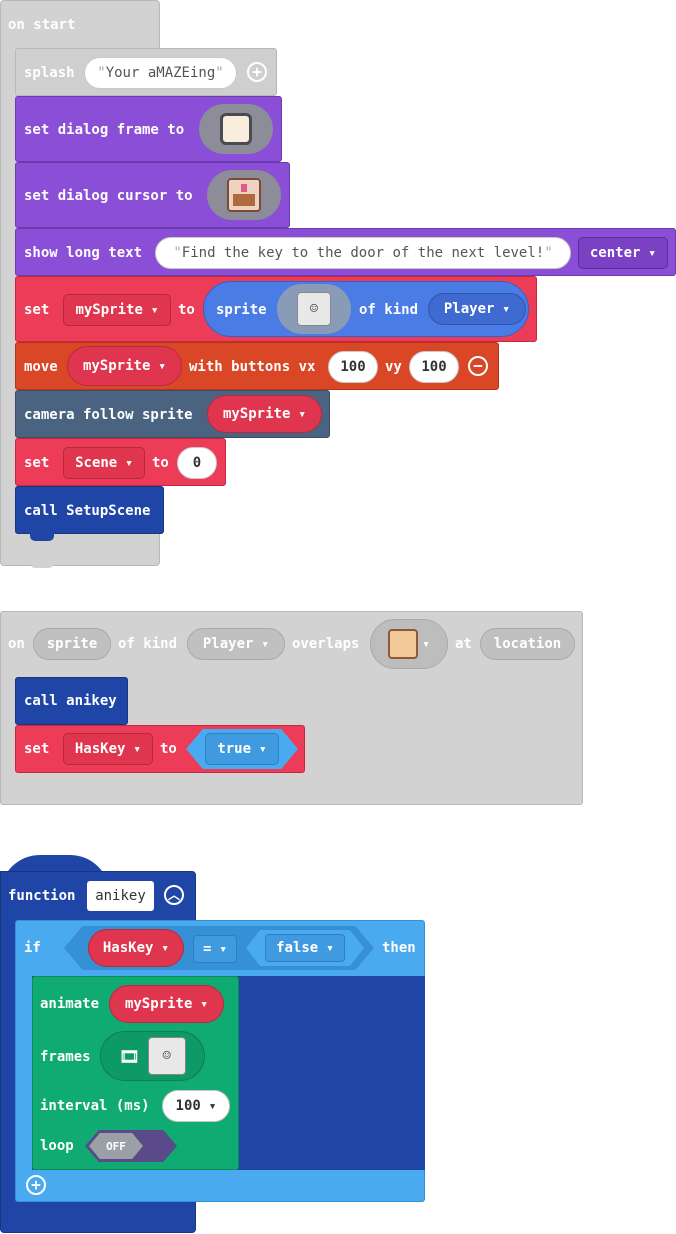  Describe the element at coordinates (95, 1106) in the screenshot. I see `interval-label: interval (ms)` at that location.